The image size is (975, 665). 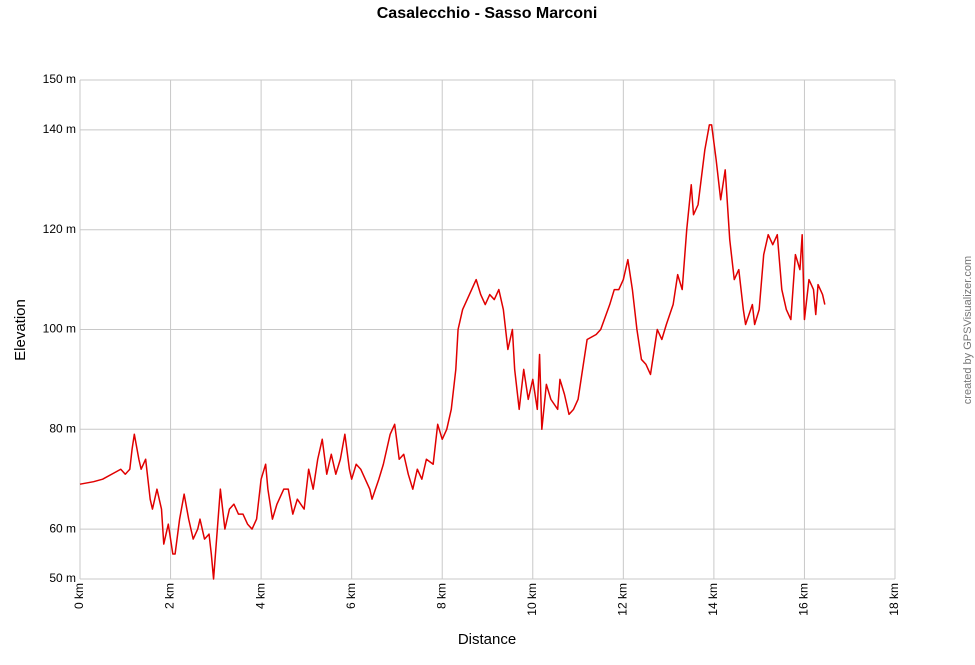 I want to click on x-tick-label: 18 km, so click(x=894, y=599).